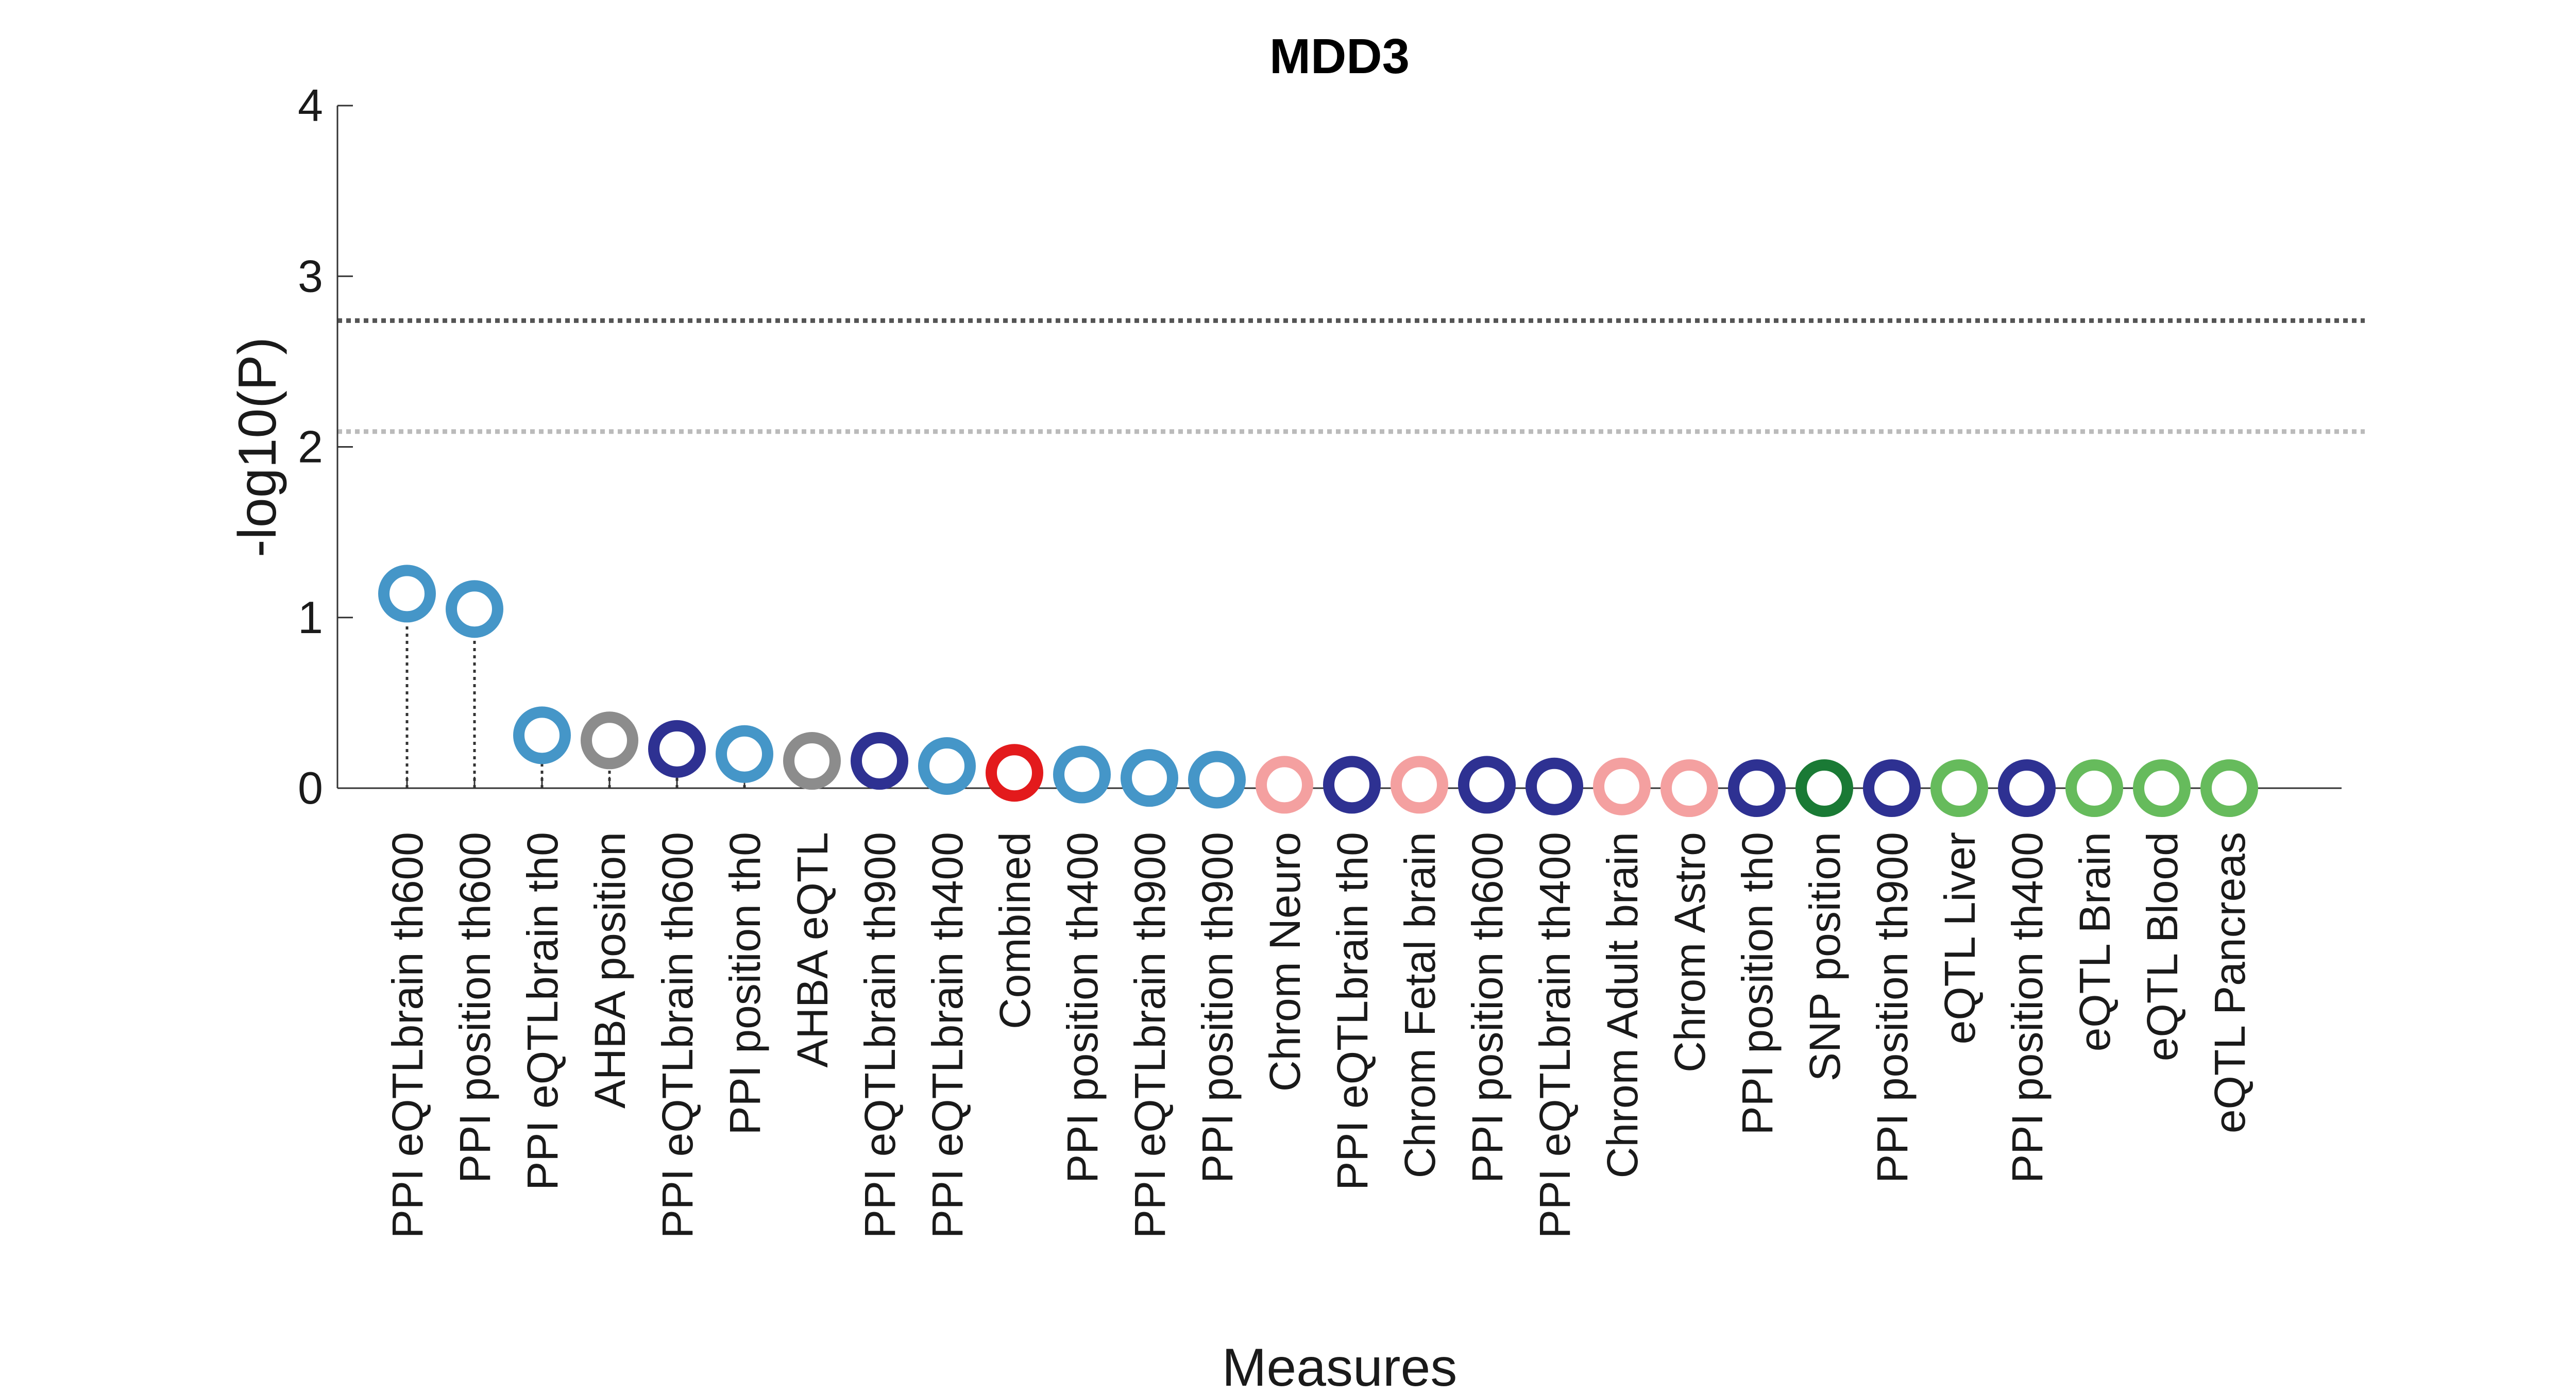 The width and height of the screenshot is (2576, 1395). Describe the element at coordinates (610, 970) in the screenshot. I see `category-label: AHBA position` at that location.